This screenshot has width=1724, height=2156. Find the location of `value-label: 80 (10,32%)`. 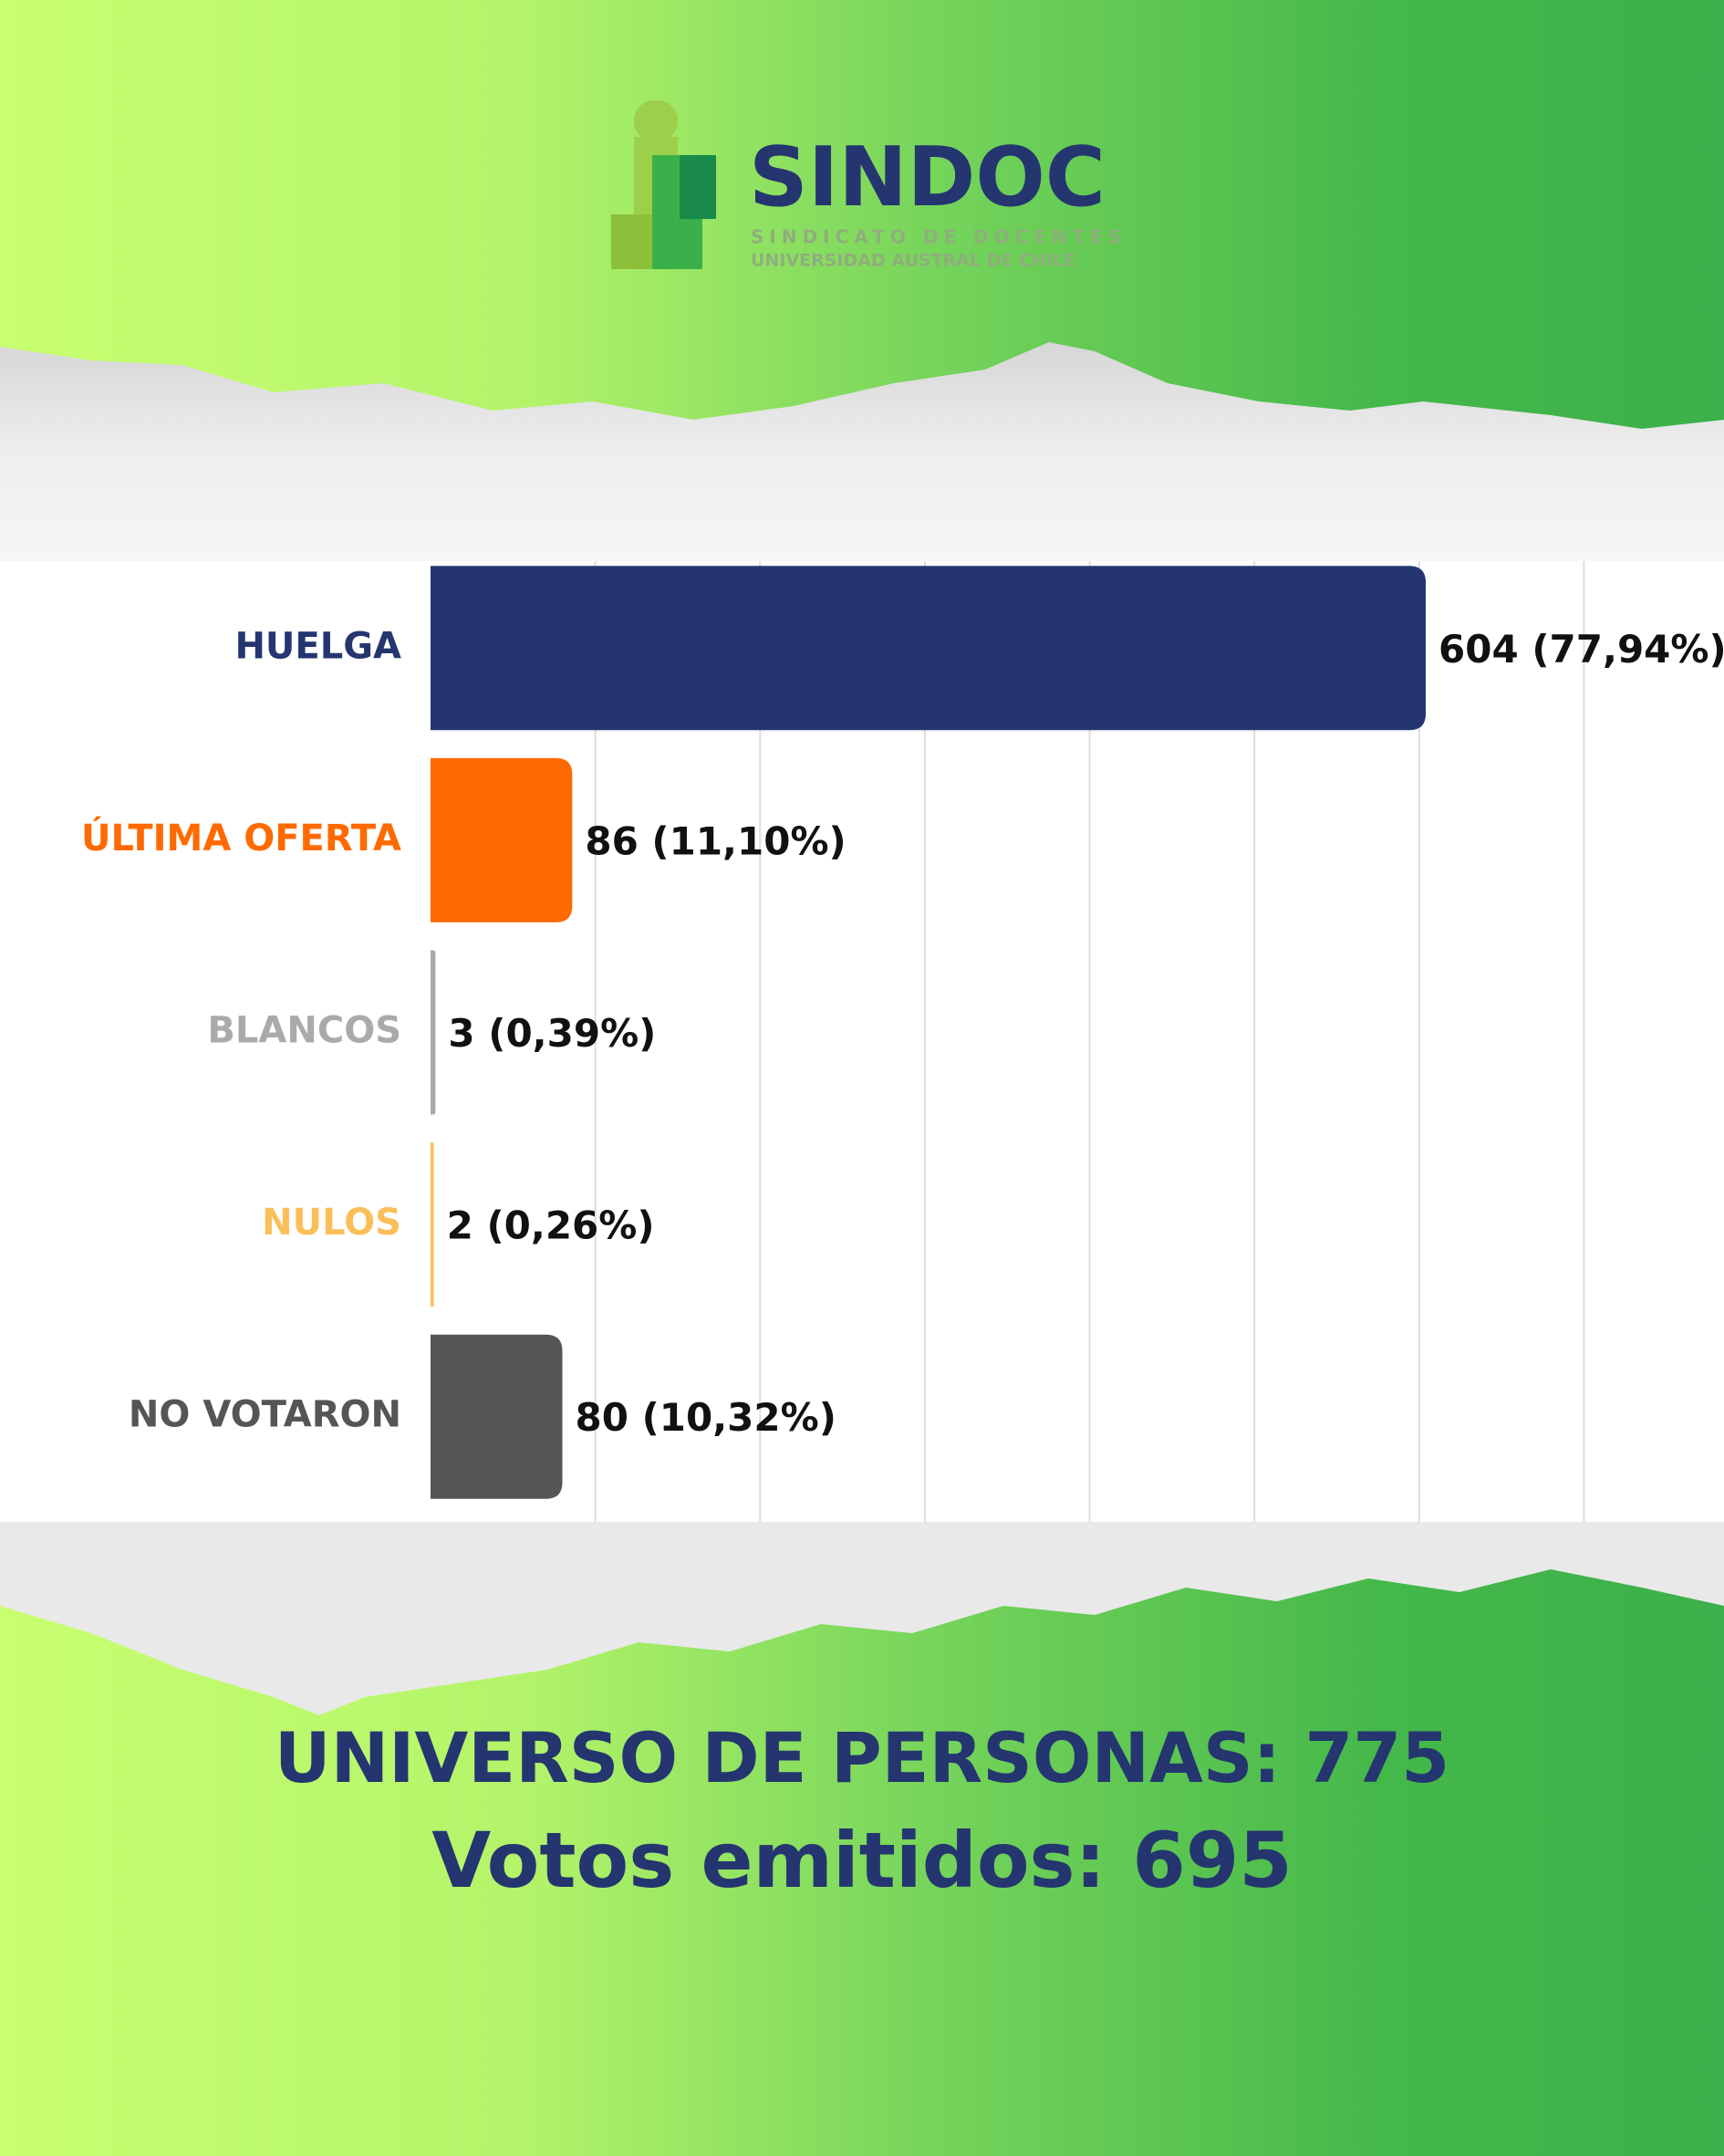

value-label: 80 (10,32%) is located at coordinates (706, 1418).